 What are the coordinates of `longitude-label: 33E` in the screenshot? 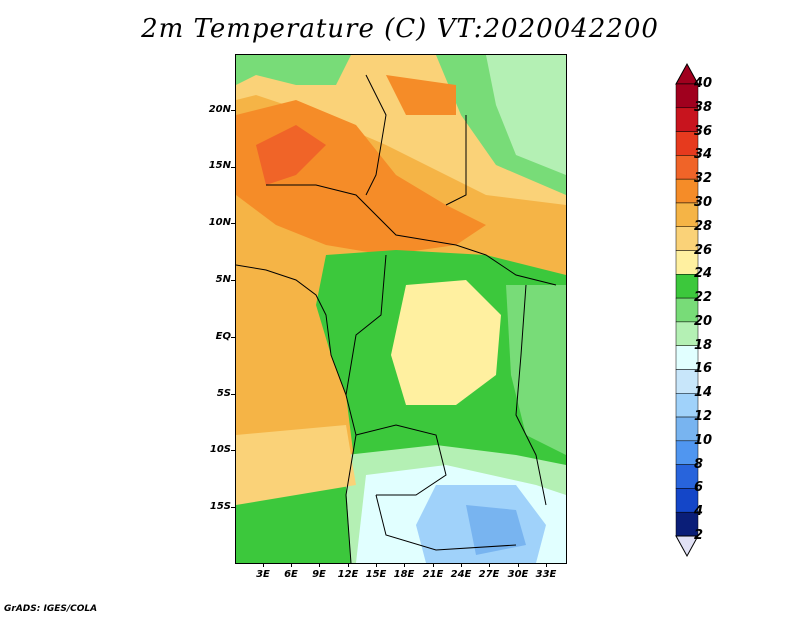 It's located at (546, 574).